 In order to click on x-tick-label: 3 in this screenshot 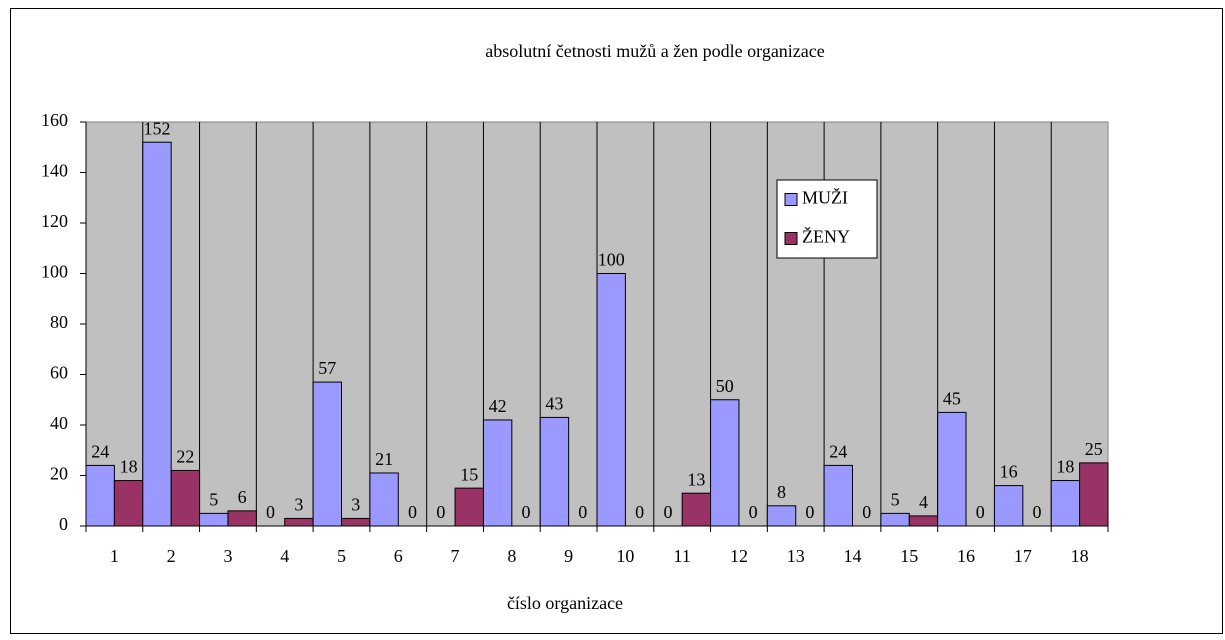, I will do `click(227, 556)`.